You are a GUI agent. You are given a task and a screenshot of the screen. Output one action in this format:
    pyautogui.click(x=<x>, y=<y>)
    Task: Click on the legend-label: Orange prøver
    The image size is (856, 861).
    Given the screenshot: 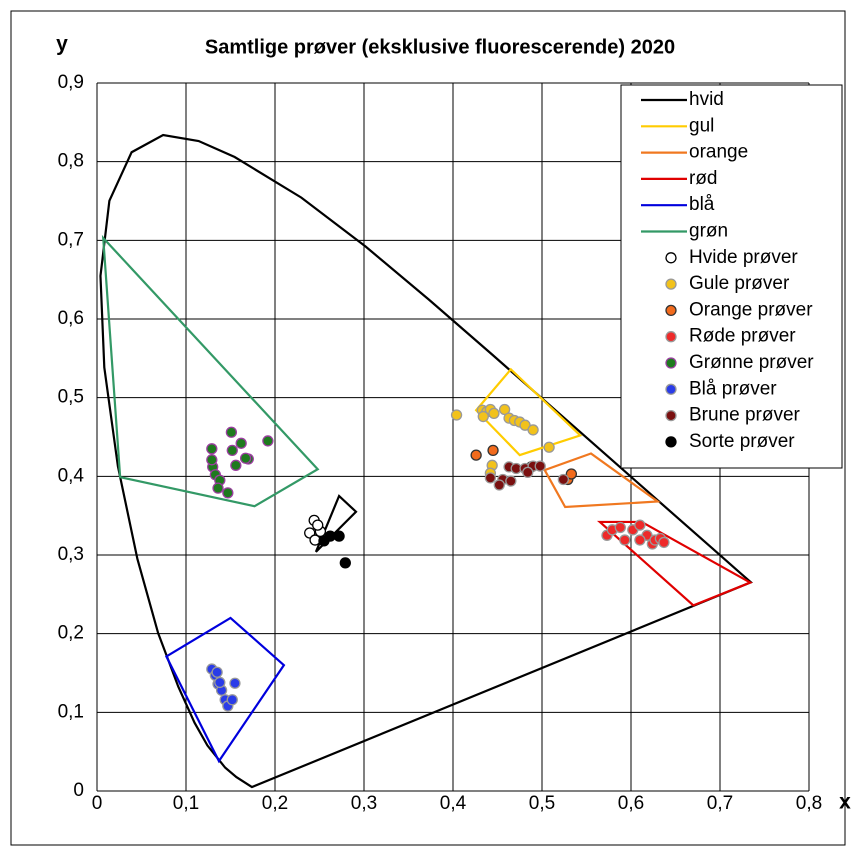 What is the action you would take?
    pyautogui.click(x=751, y=309)
    